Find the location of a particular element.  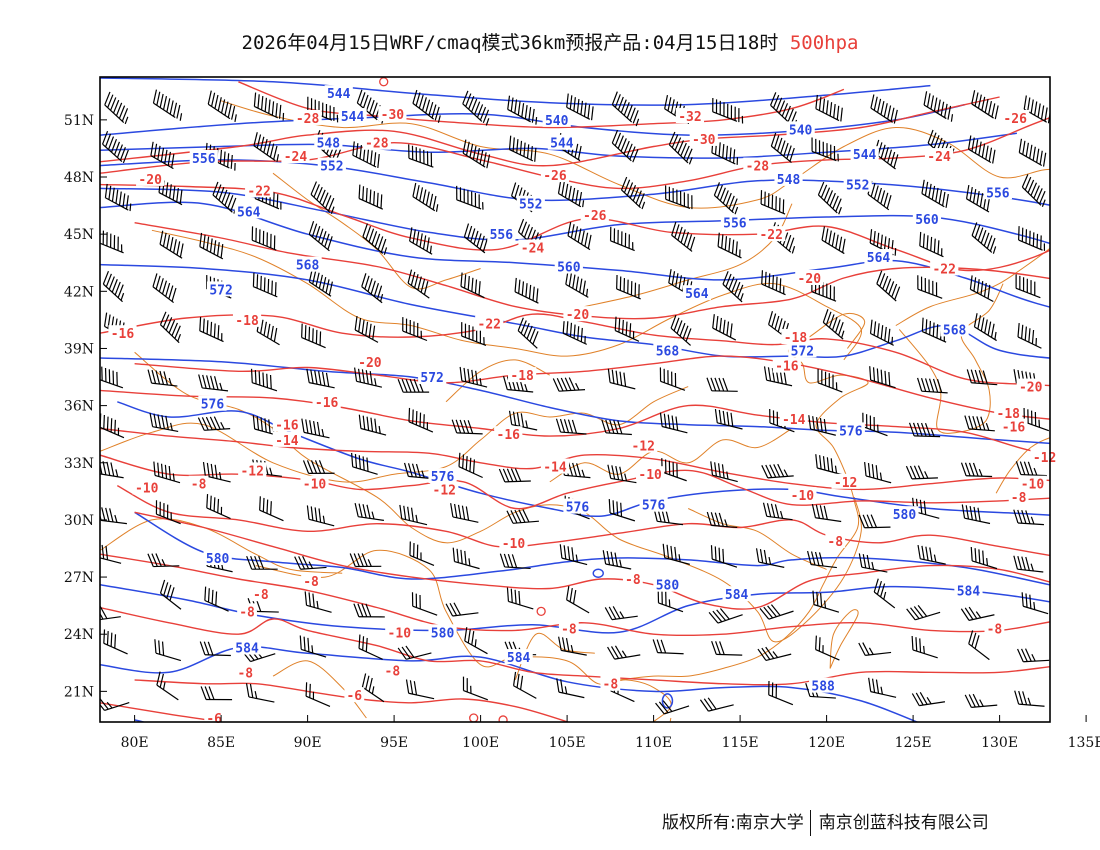

height-contour-label: 548 is located at coordinates (329, 144).